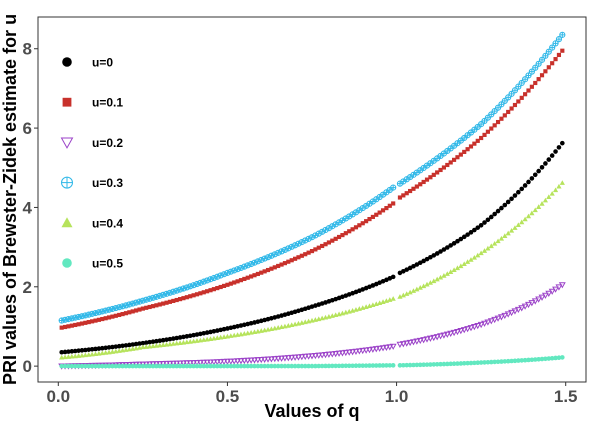  I want to click on legend-key, so click(67, 222).